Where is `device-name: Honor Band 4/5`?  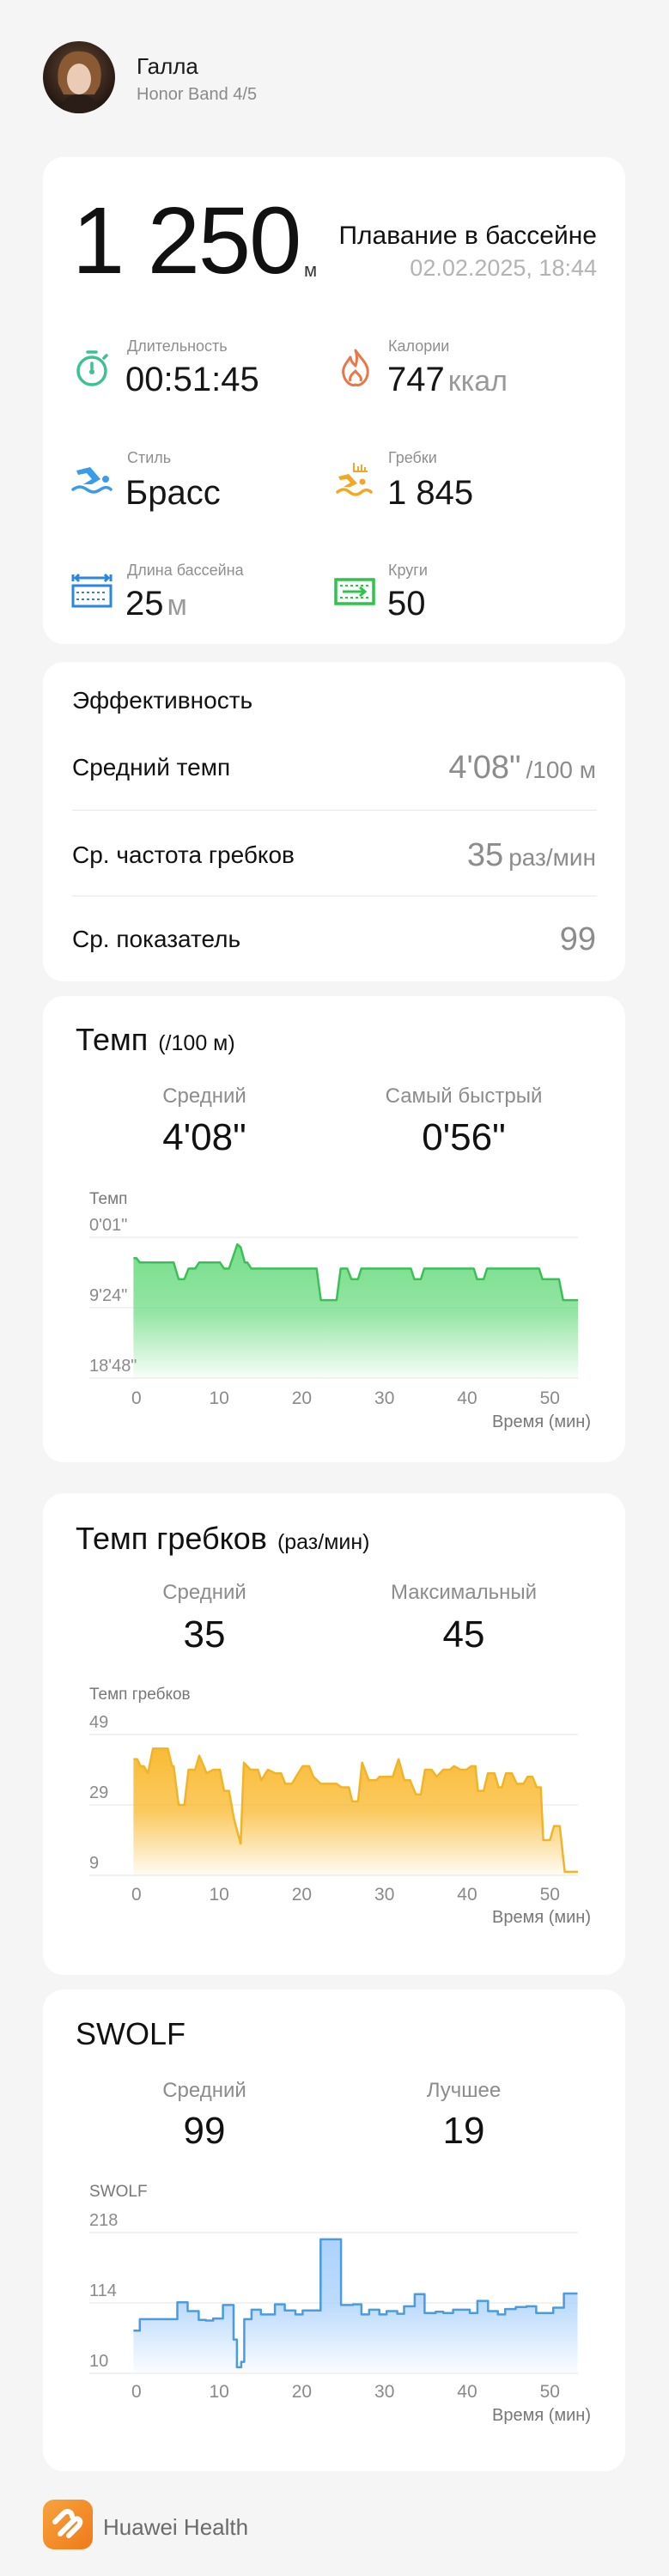
device-name: Honor Band 4/5 is located at coordinates (197, 94).